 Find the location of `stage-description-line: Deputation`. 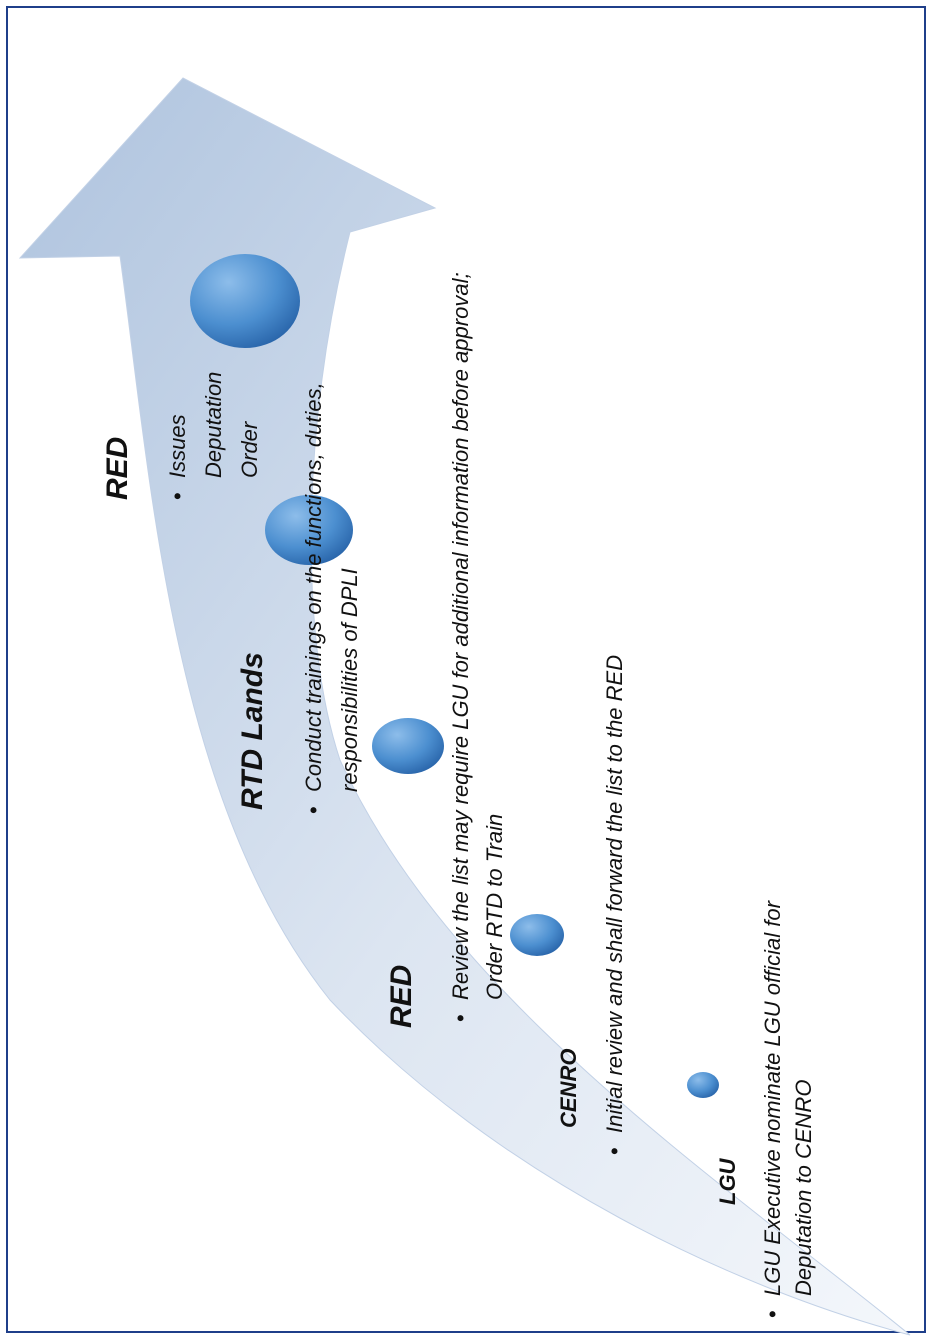

stage-description-line: Deputation is located at coordinates (213, 425).